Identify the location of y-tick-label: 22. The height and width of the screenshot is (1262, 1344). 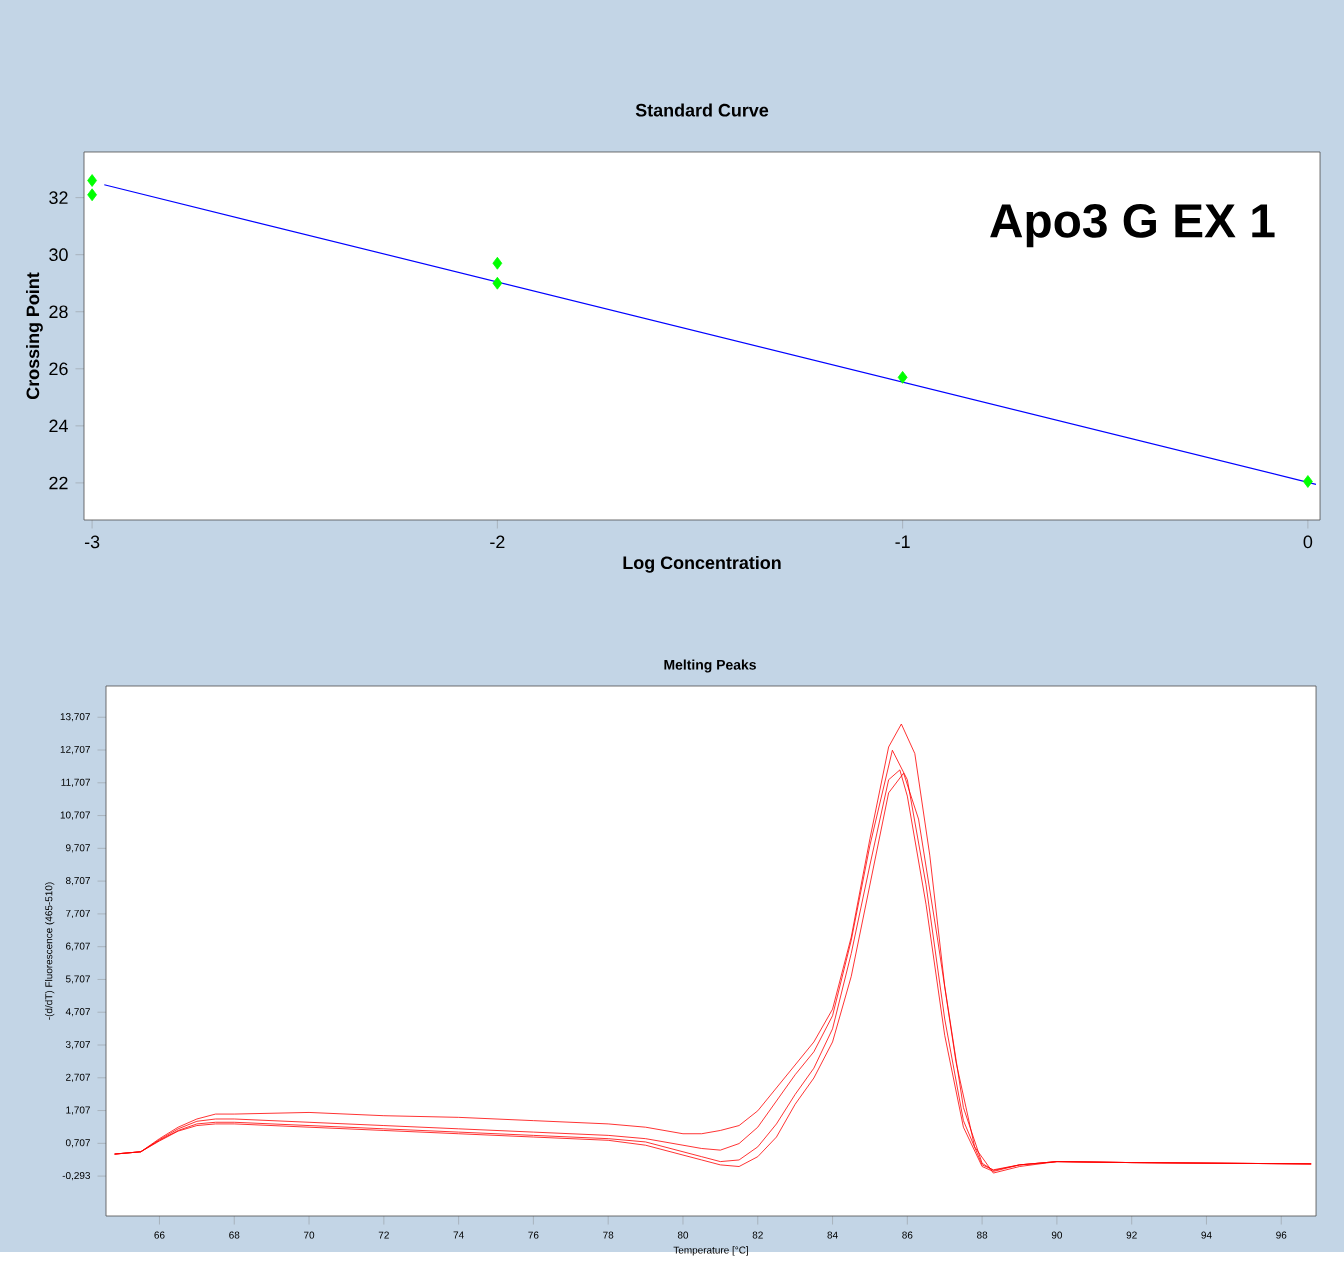
(58, 483).